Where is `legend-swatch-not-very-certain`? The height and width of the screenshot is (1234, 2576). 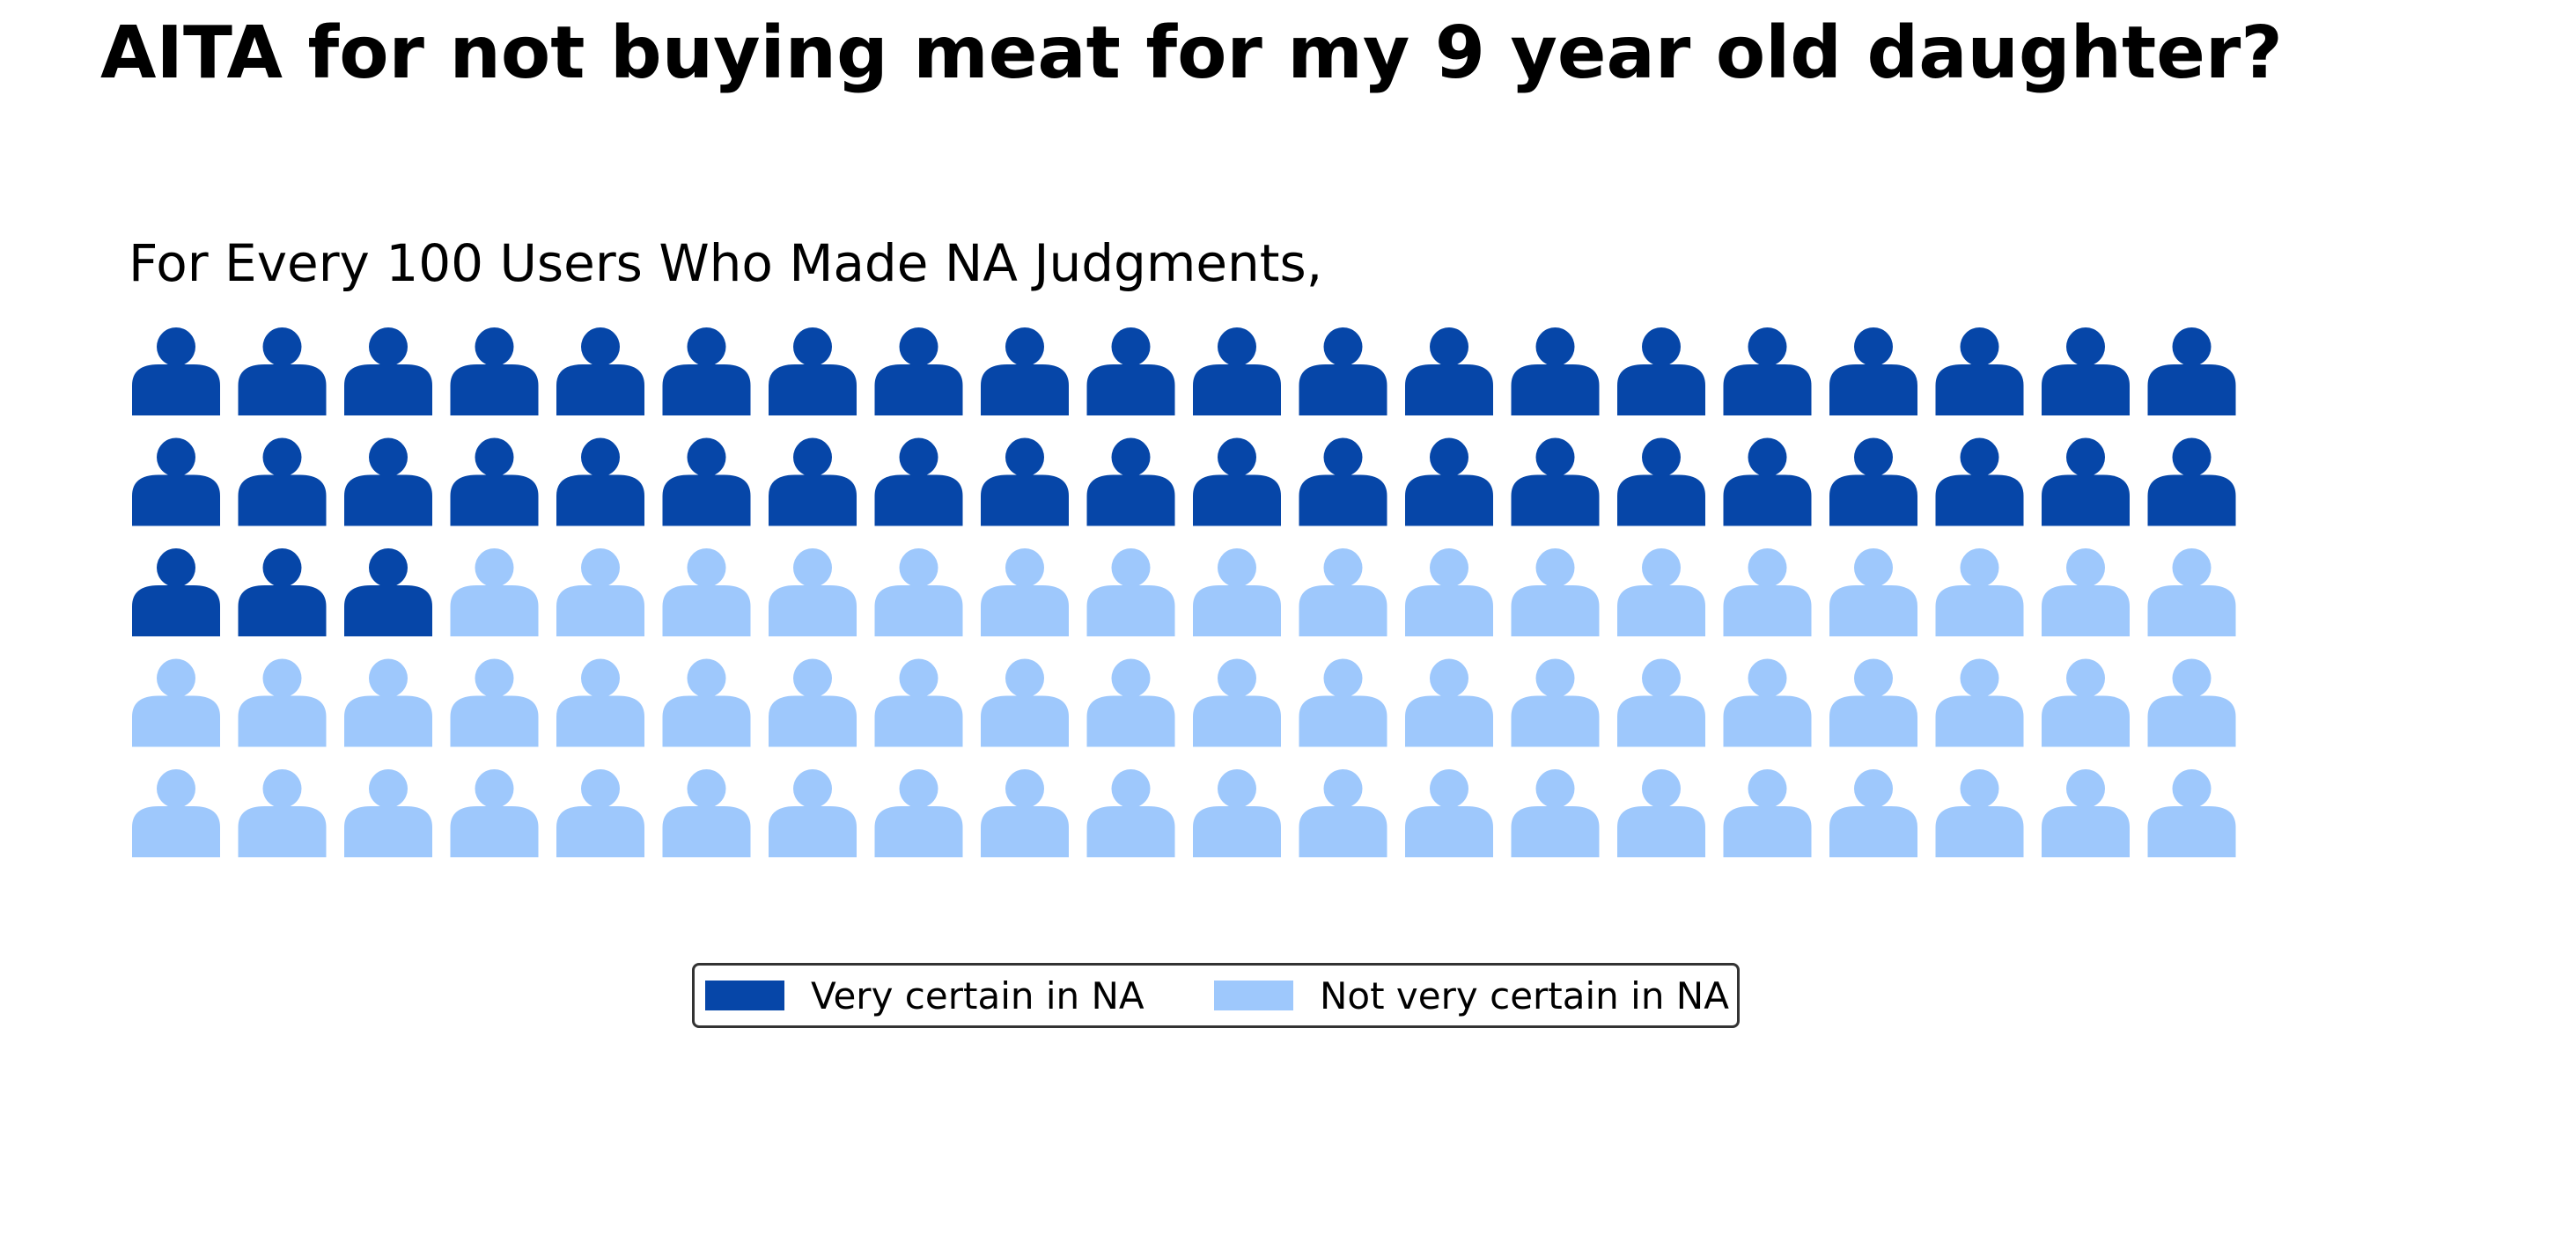
legend-swatch-not-very-certain is located at coordinates (1253, 995).